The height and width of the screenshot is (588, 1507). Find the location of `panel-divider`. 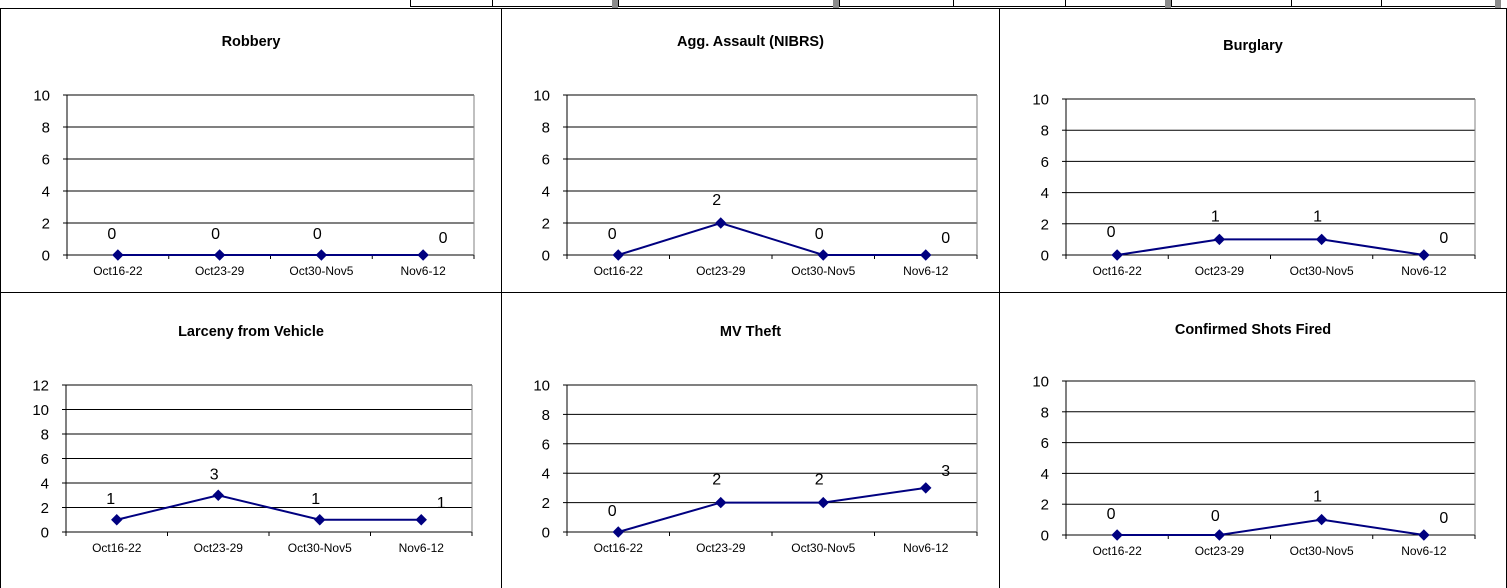

panel-divider is located at coordinates (999, 298).